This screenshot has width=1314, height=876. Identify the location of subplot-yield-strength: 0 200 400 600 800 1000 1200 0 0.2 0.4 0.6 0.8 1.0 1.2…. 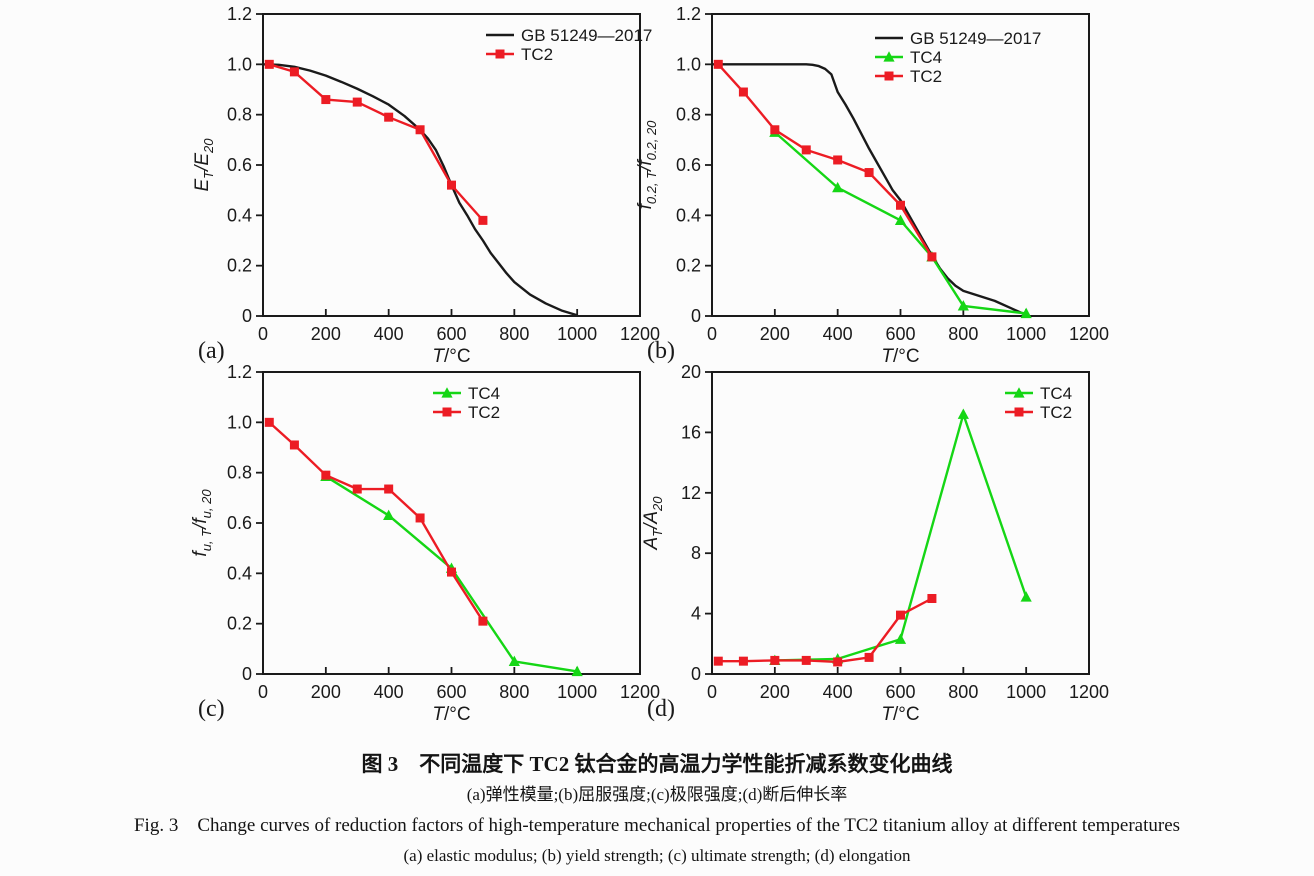
(872, 185).